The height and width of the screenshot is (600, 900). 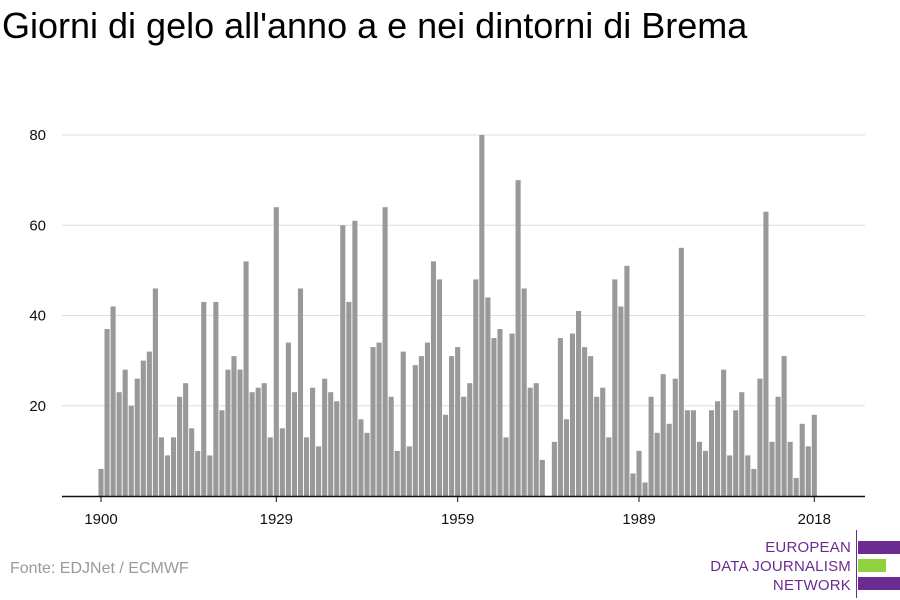 What do you see at coordinates (446, 455) in the screenshot?
I see `bar-1957` at bounding box center [446, 455].